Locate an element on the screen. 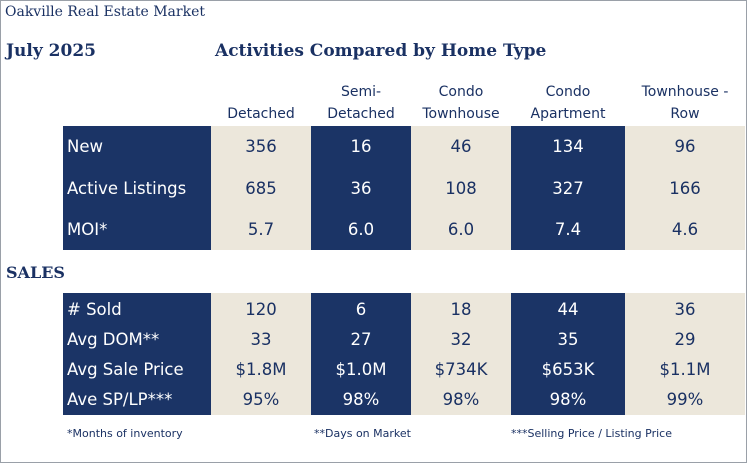 The image size is (747, 463). cell-price-condo-apartment: $653K is located at coordinates (568, 369).